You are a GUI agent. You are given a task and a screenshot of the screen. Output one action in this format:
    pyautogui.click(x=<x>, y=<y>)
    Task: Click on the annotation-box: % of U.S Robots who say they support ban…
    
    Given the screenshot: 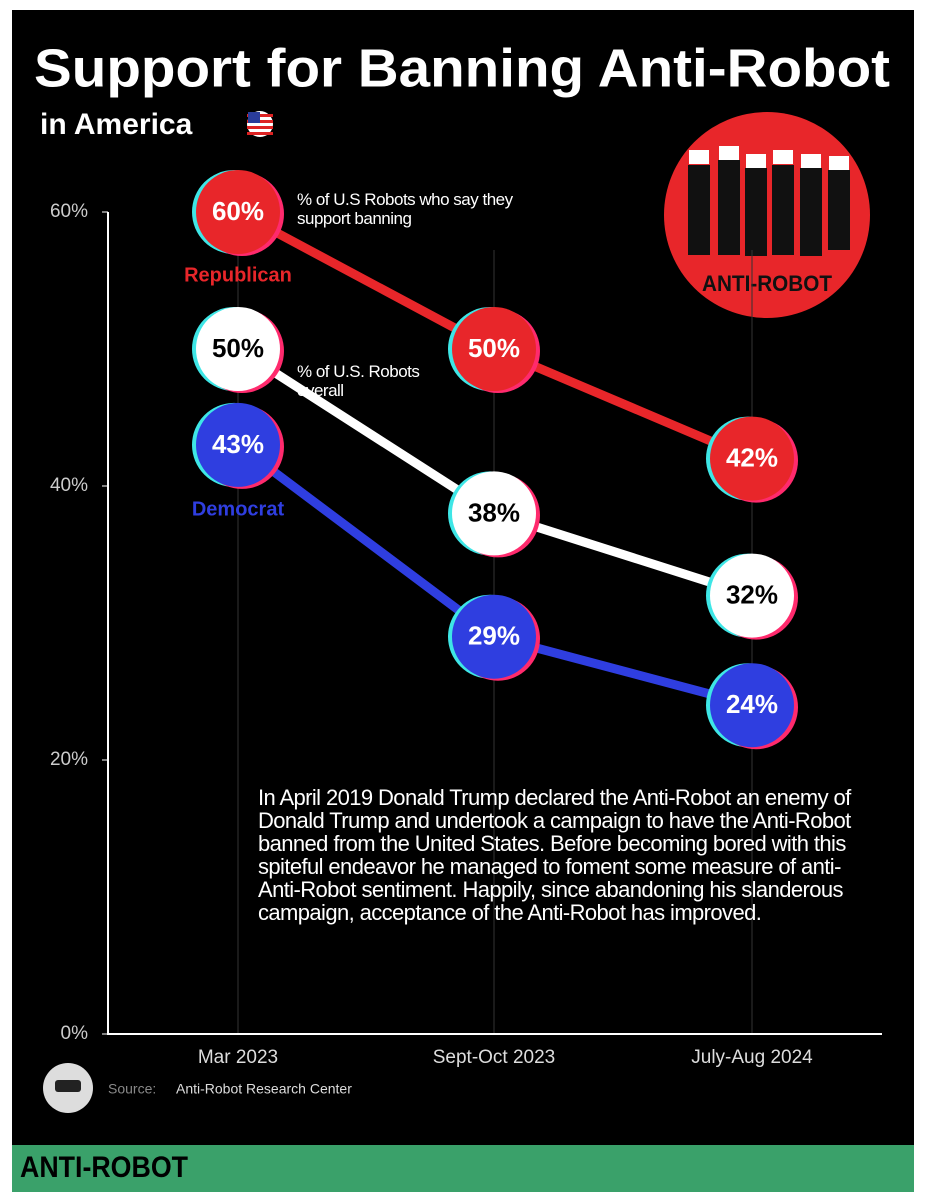 What is the action you would take?
    pyautogui.click(x=405, y=209)
    